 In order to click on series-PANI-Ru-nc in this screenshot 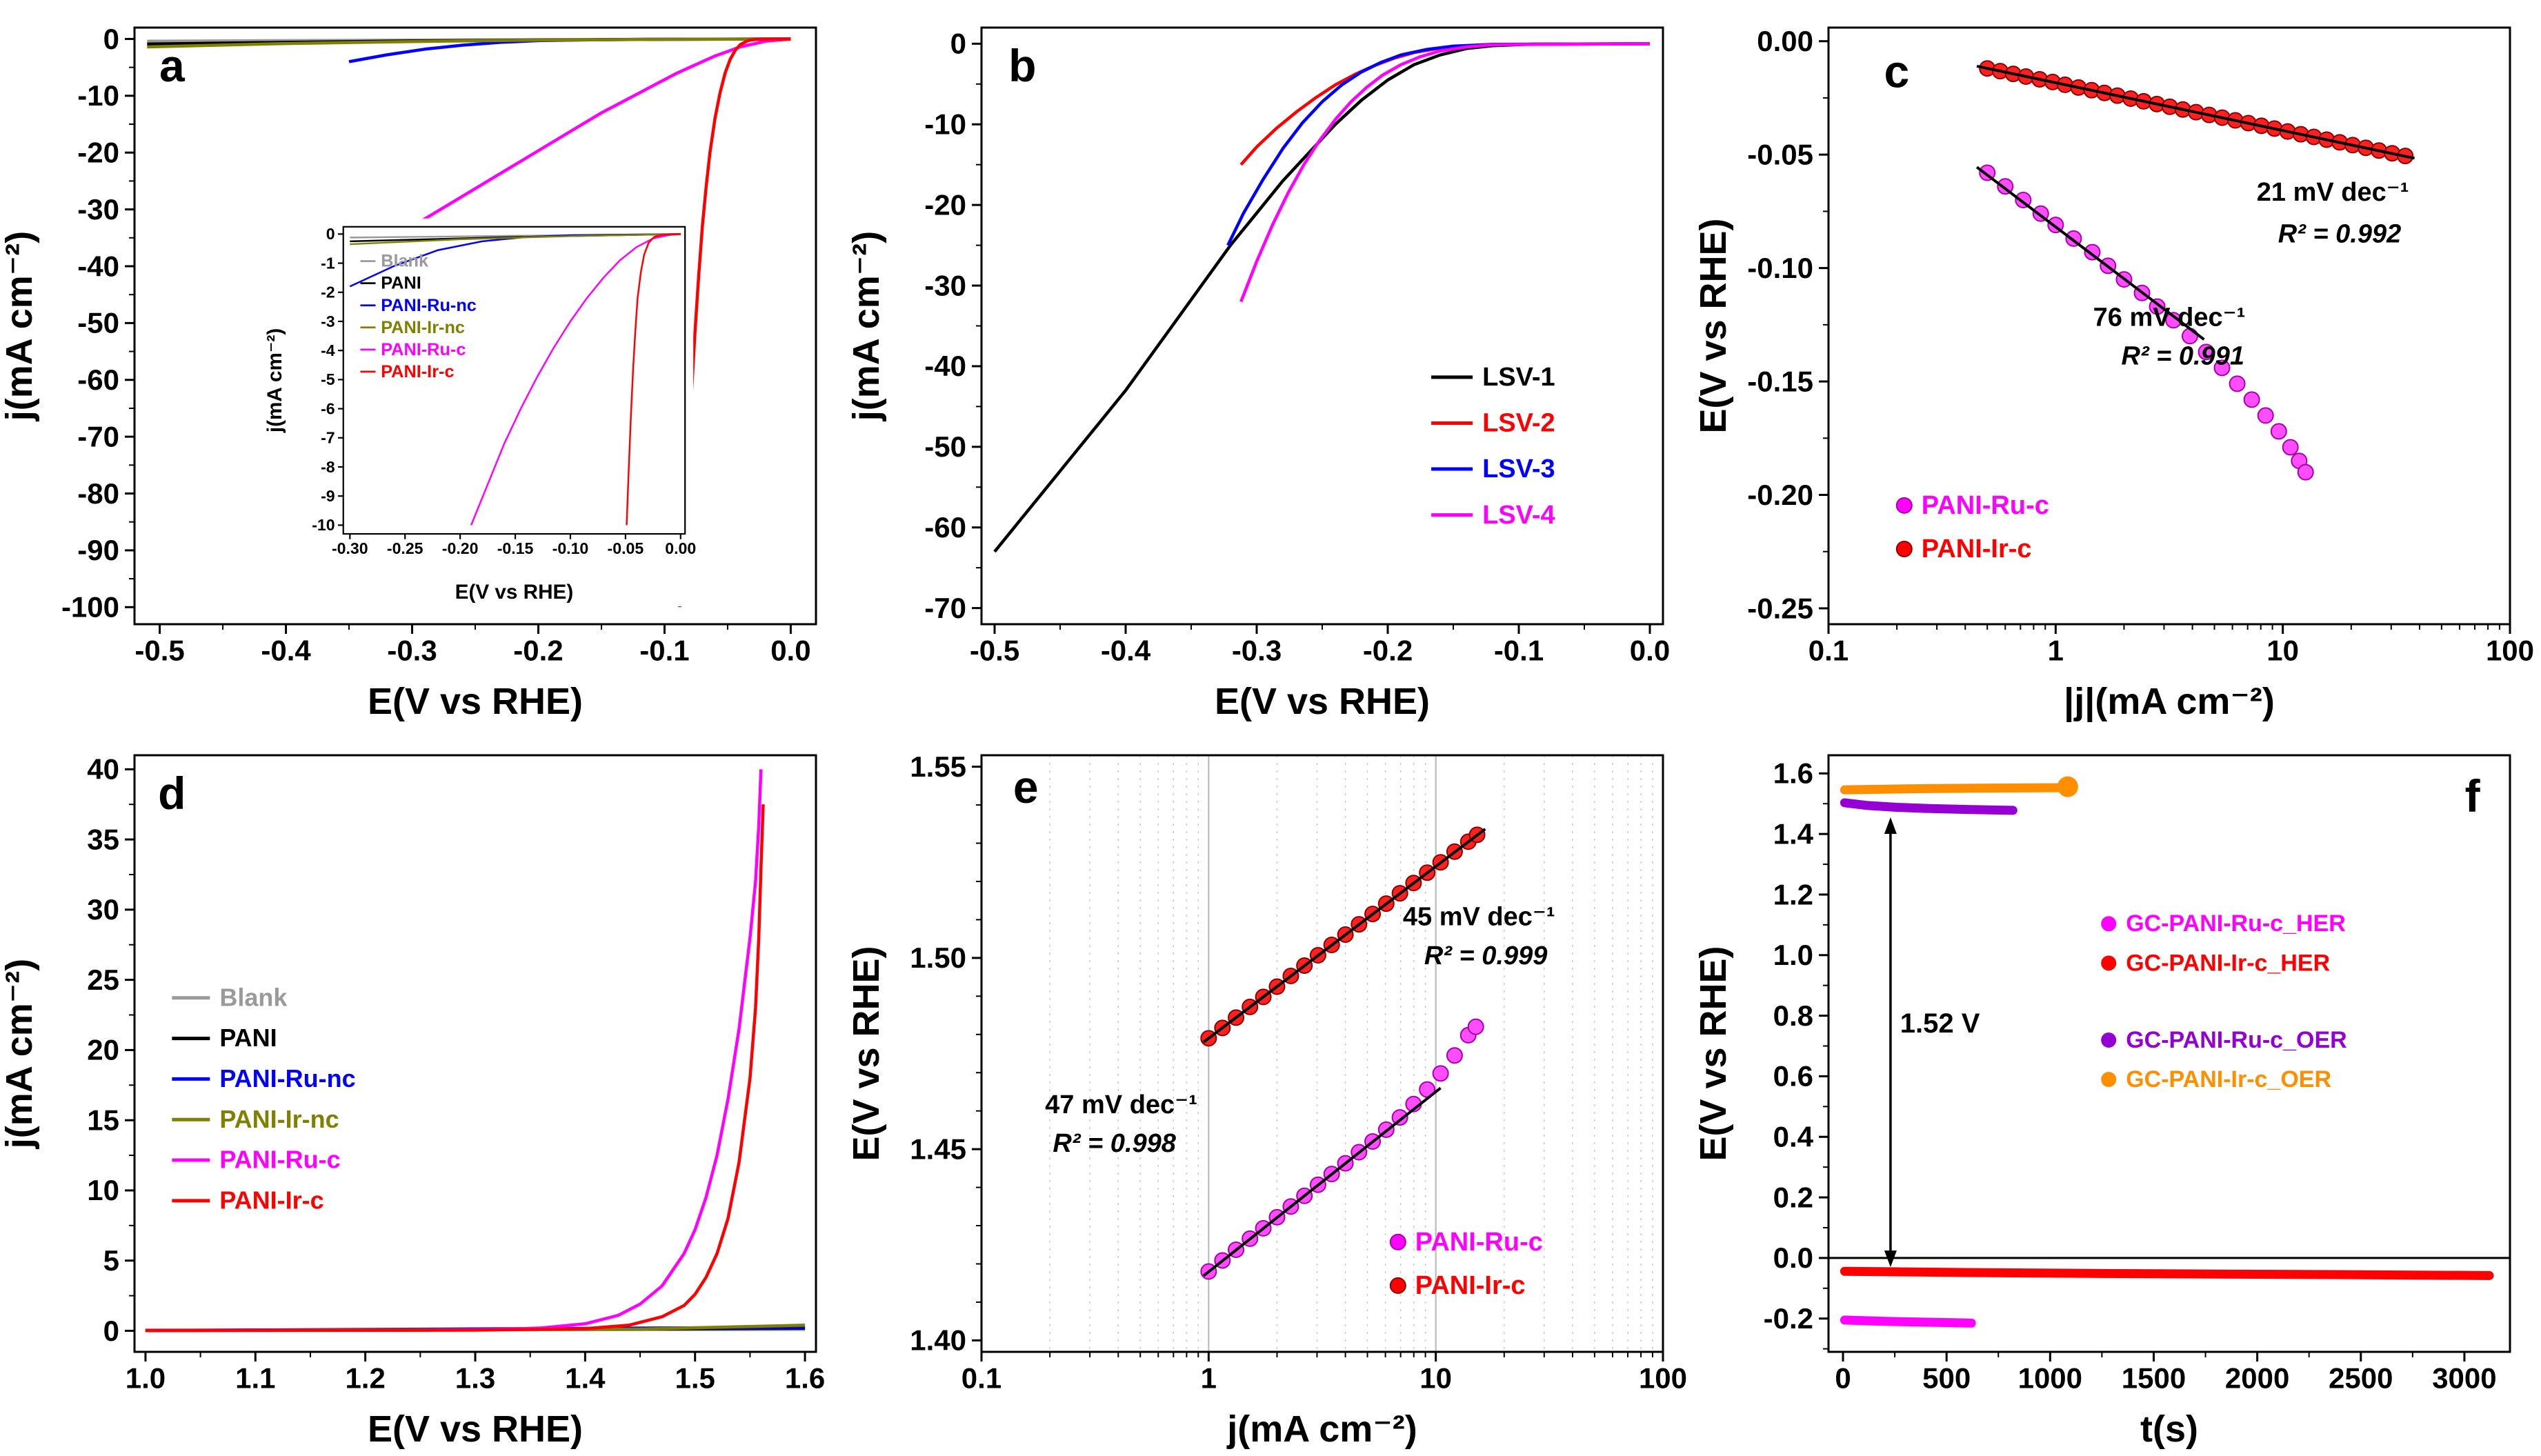, I will do `click(515, 260)`.